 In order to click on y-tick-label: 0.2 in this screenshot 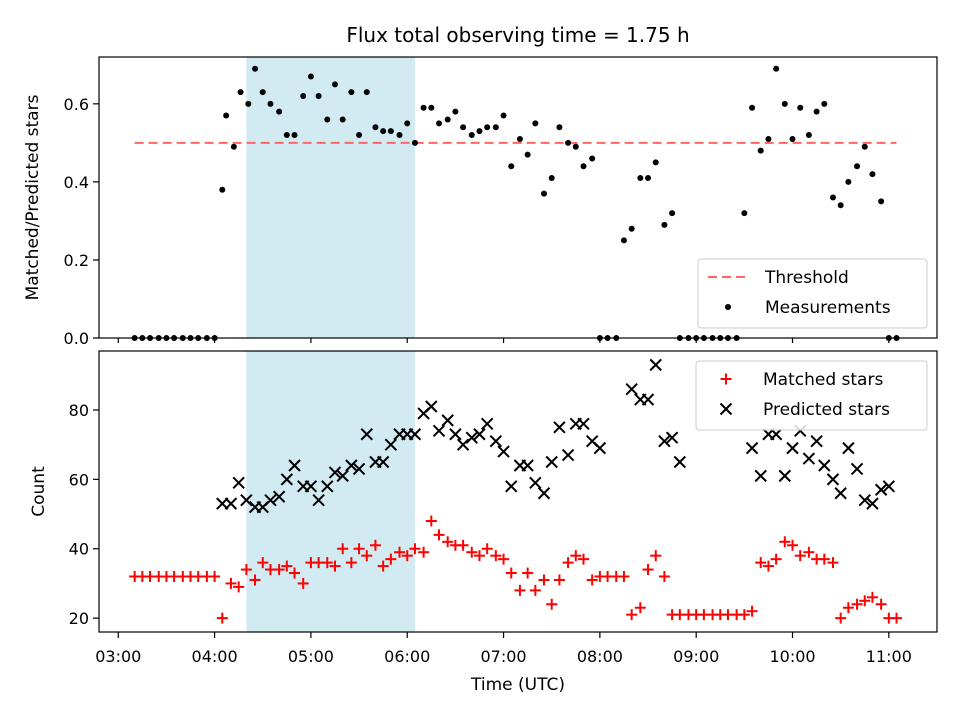, I will do `click(76, 260)`.